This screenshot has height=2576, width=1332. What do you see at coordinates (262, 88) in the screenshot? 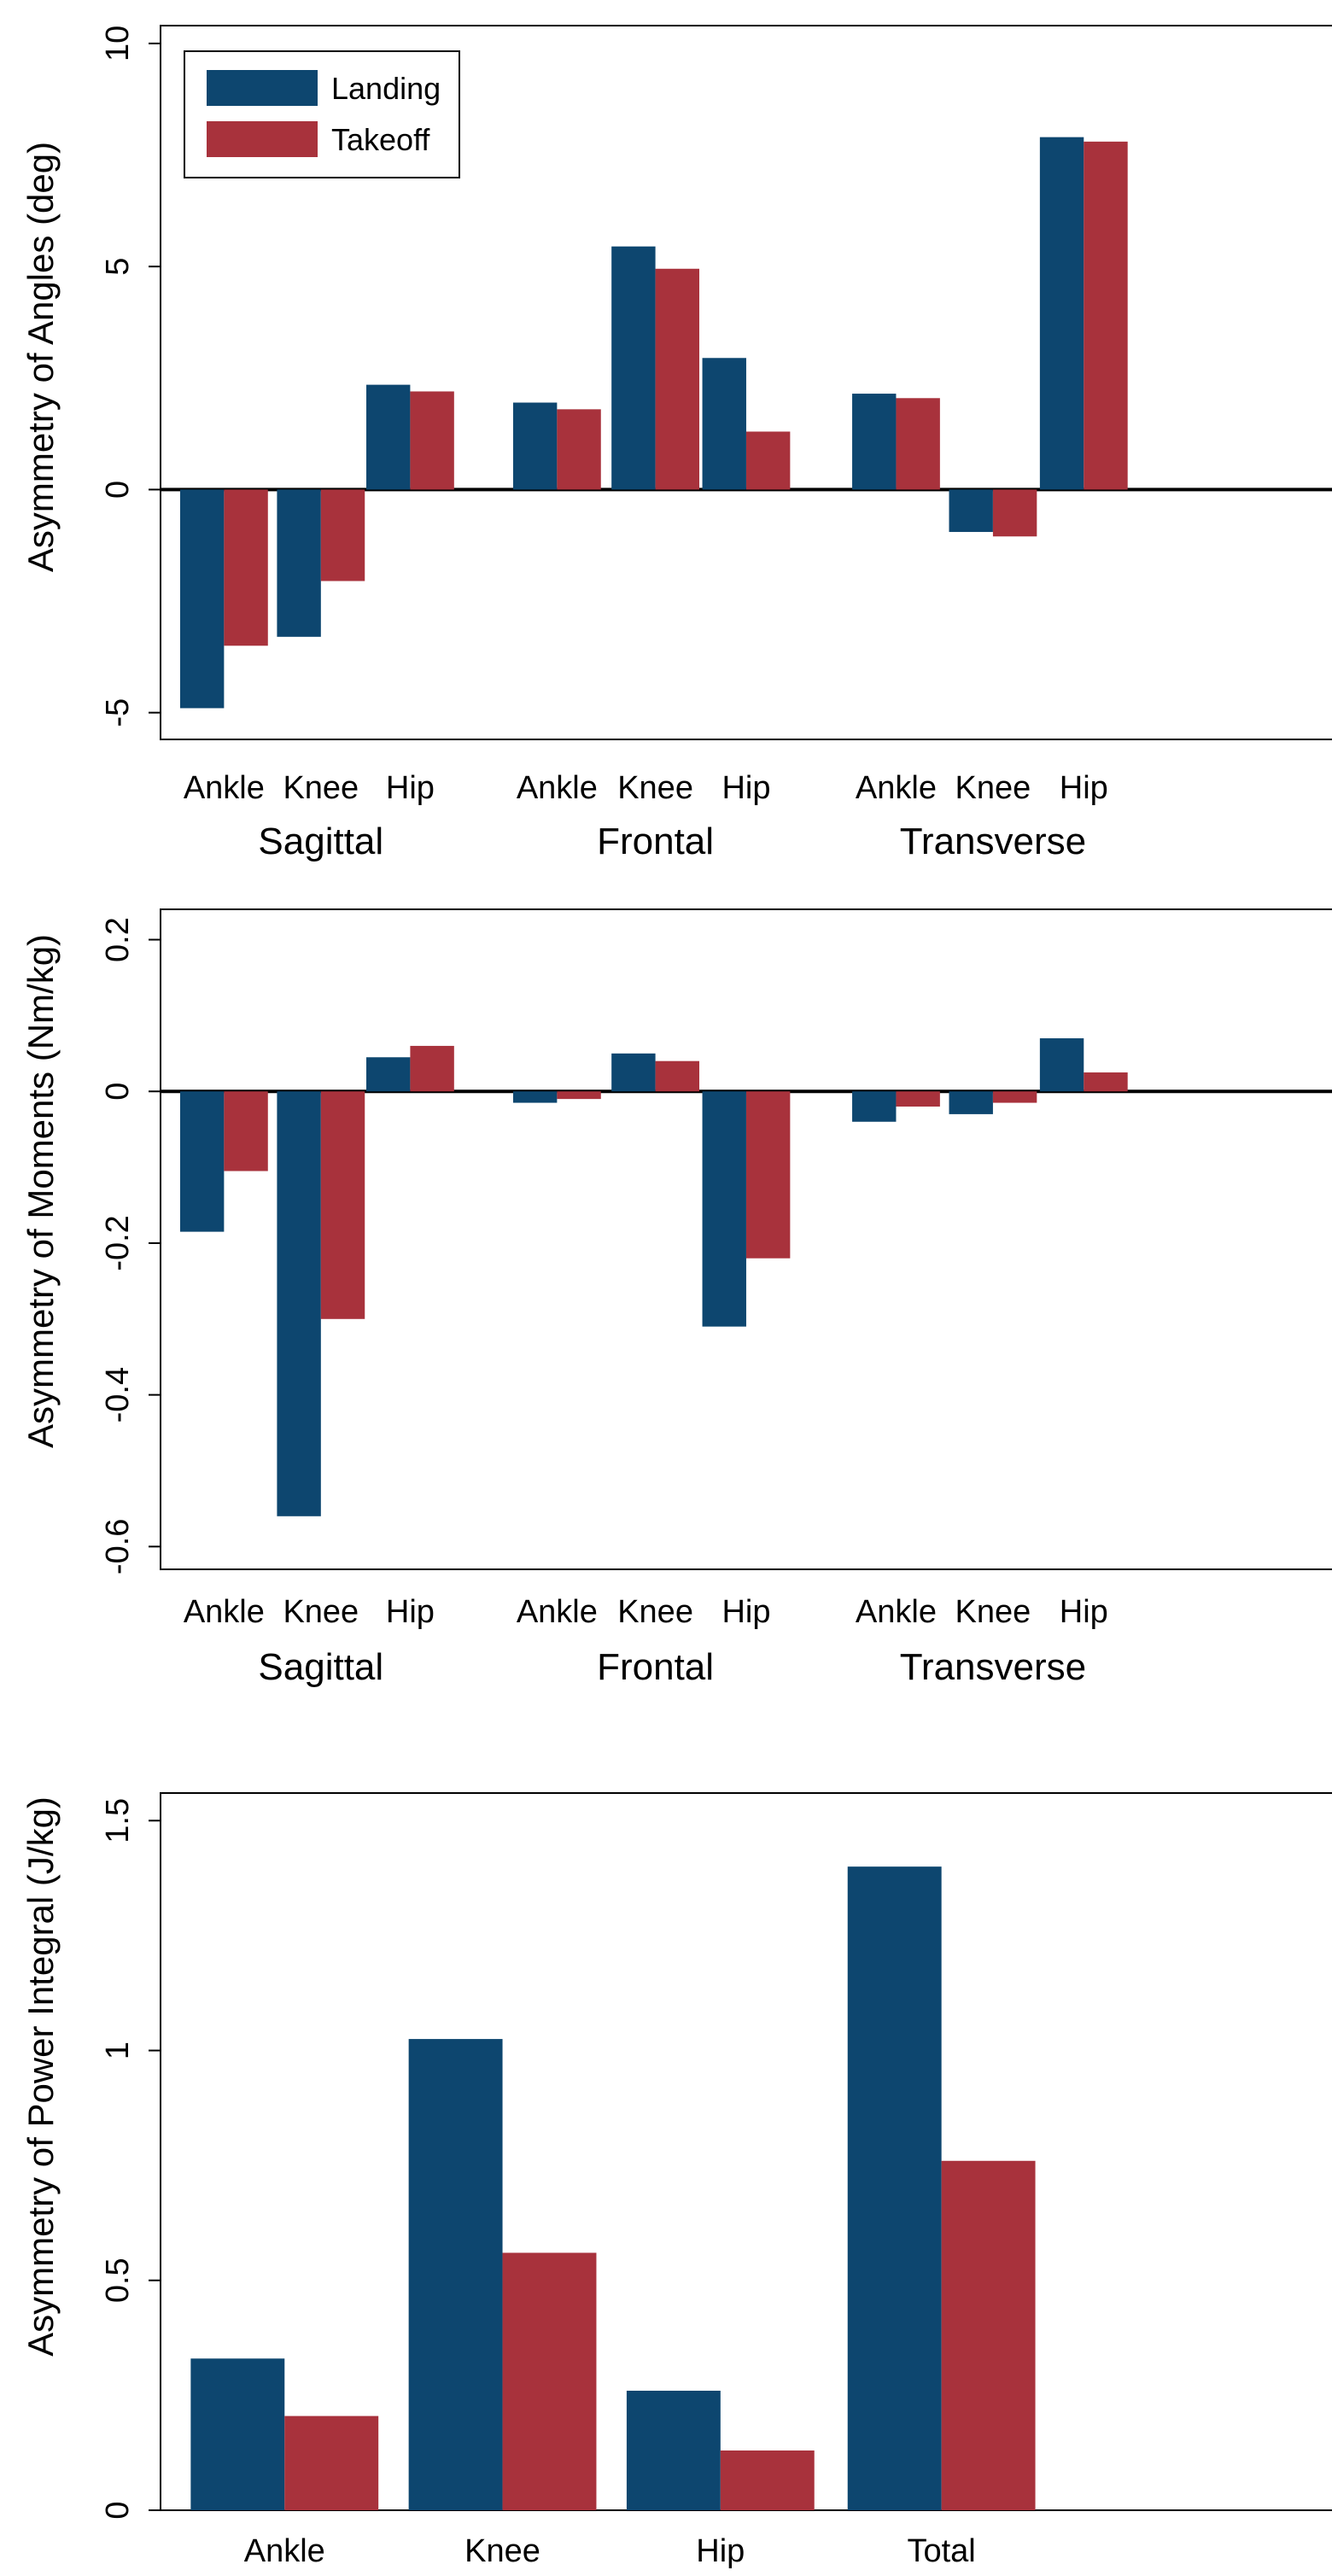
I see `legend-swatch-landing` at bounding box center [262, 88].